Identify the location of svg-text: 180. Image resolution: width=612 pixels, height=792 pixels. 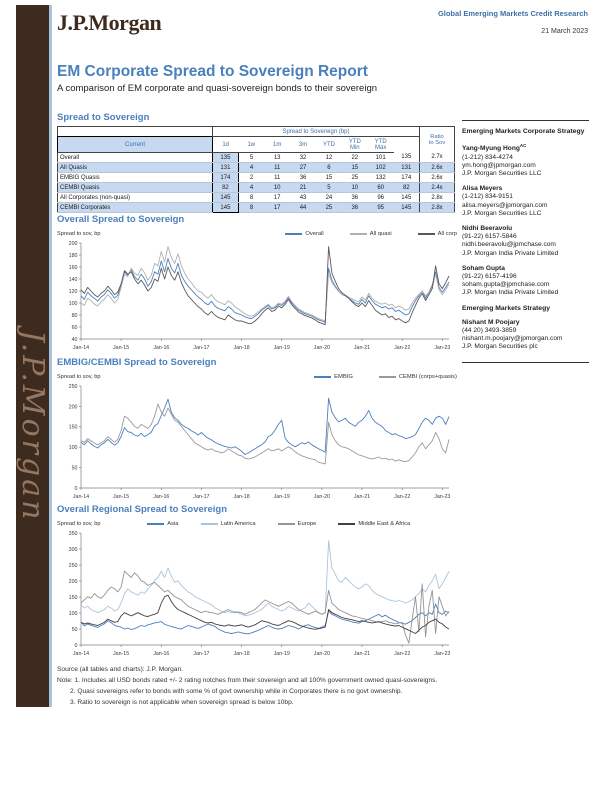
(73, 256).